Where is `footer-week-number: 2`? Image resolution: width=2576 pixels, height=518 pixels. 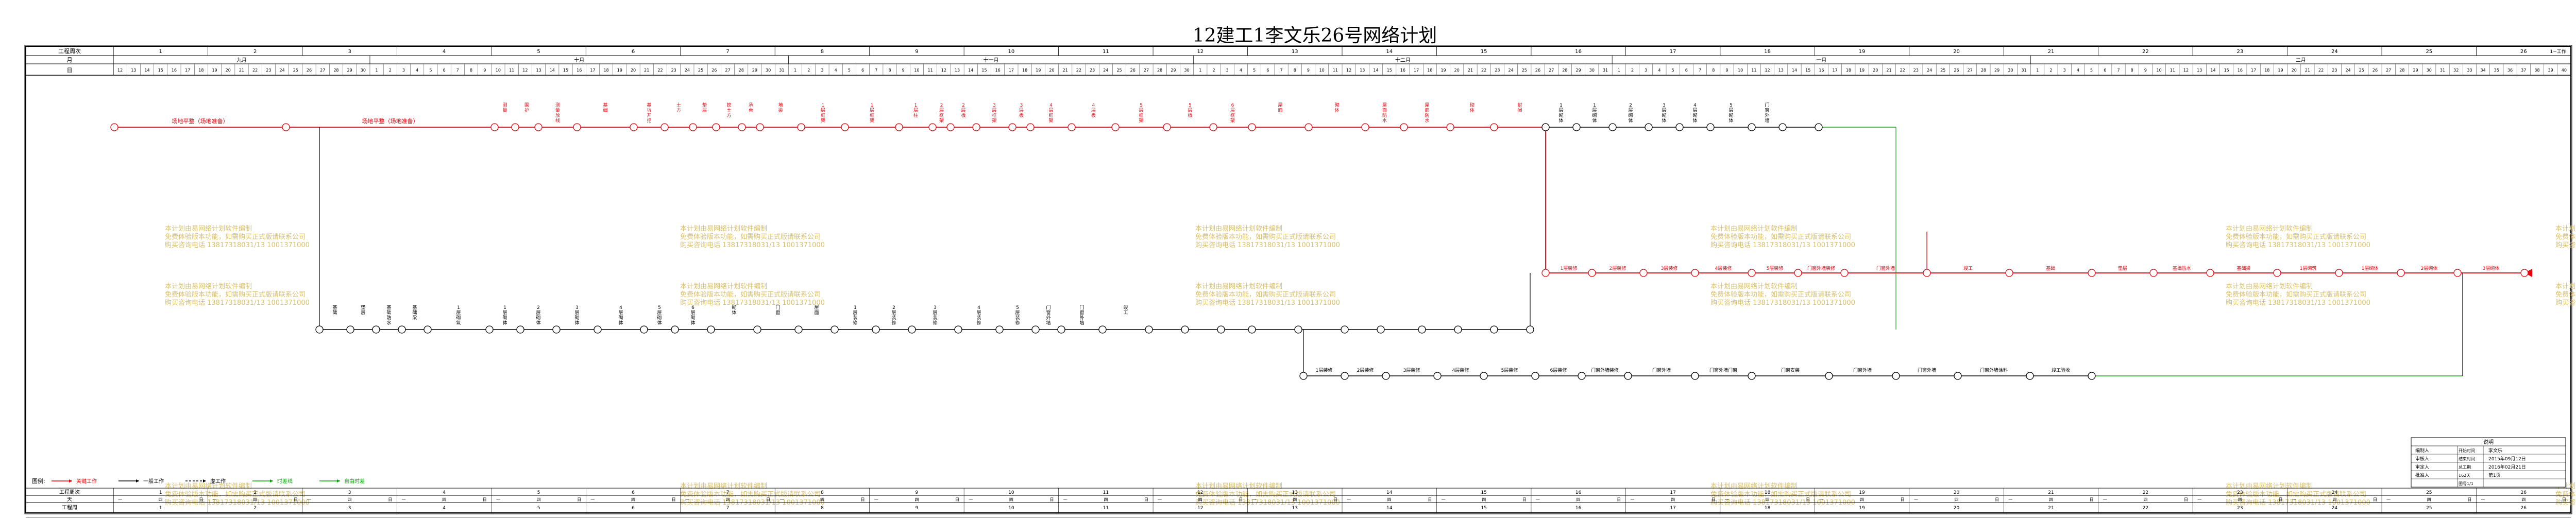 footer-week-number: 2 is located at coordinates (255, 492).